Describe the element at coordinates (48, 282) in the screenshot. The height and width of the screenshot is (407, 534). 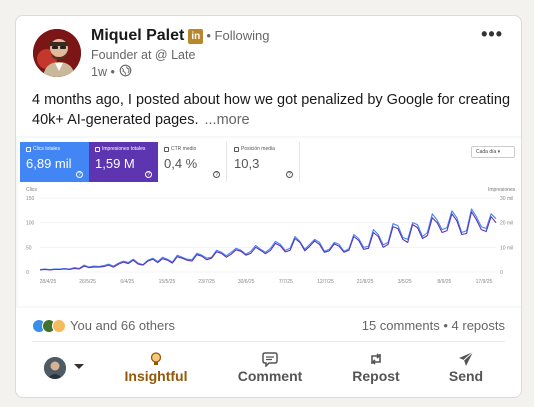
I see `x-tick-label: 28/4/25` at that location.